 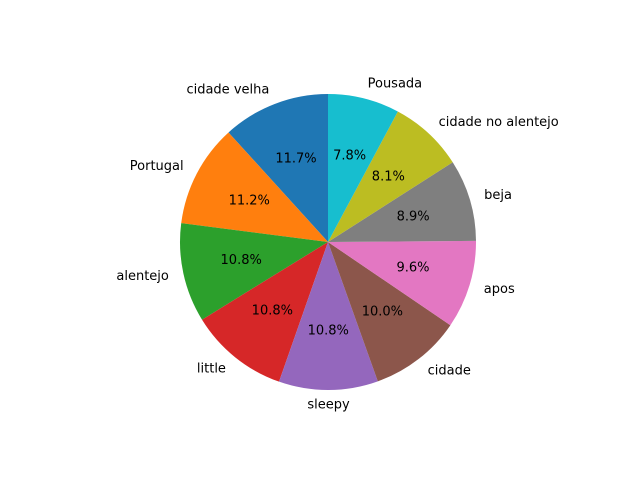 I want to click on pie-slice-portugal, so click(x=254, y=187).